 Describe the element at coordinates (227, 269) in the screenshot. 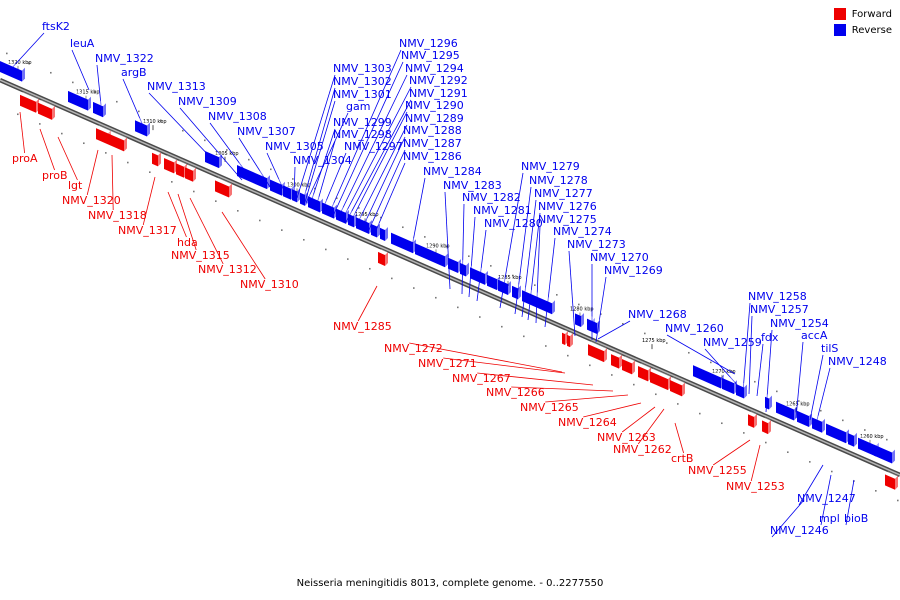

I see `forward-gene-label: NMV_1312` at that location.